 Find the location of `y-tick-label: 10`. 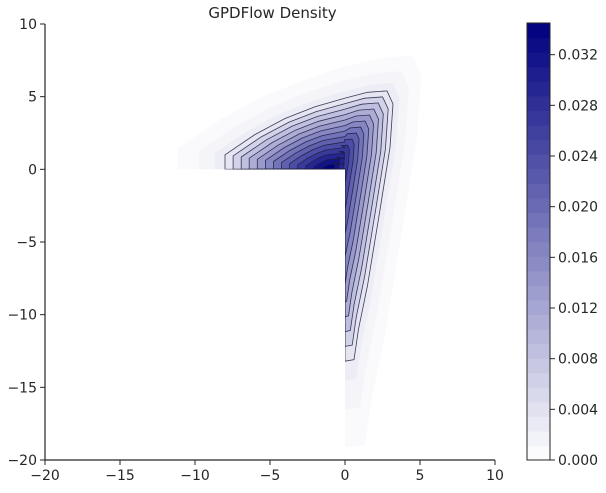

y-tick-label: 10 is located at coordinates (28, 25).